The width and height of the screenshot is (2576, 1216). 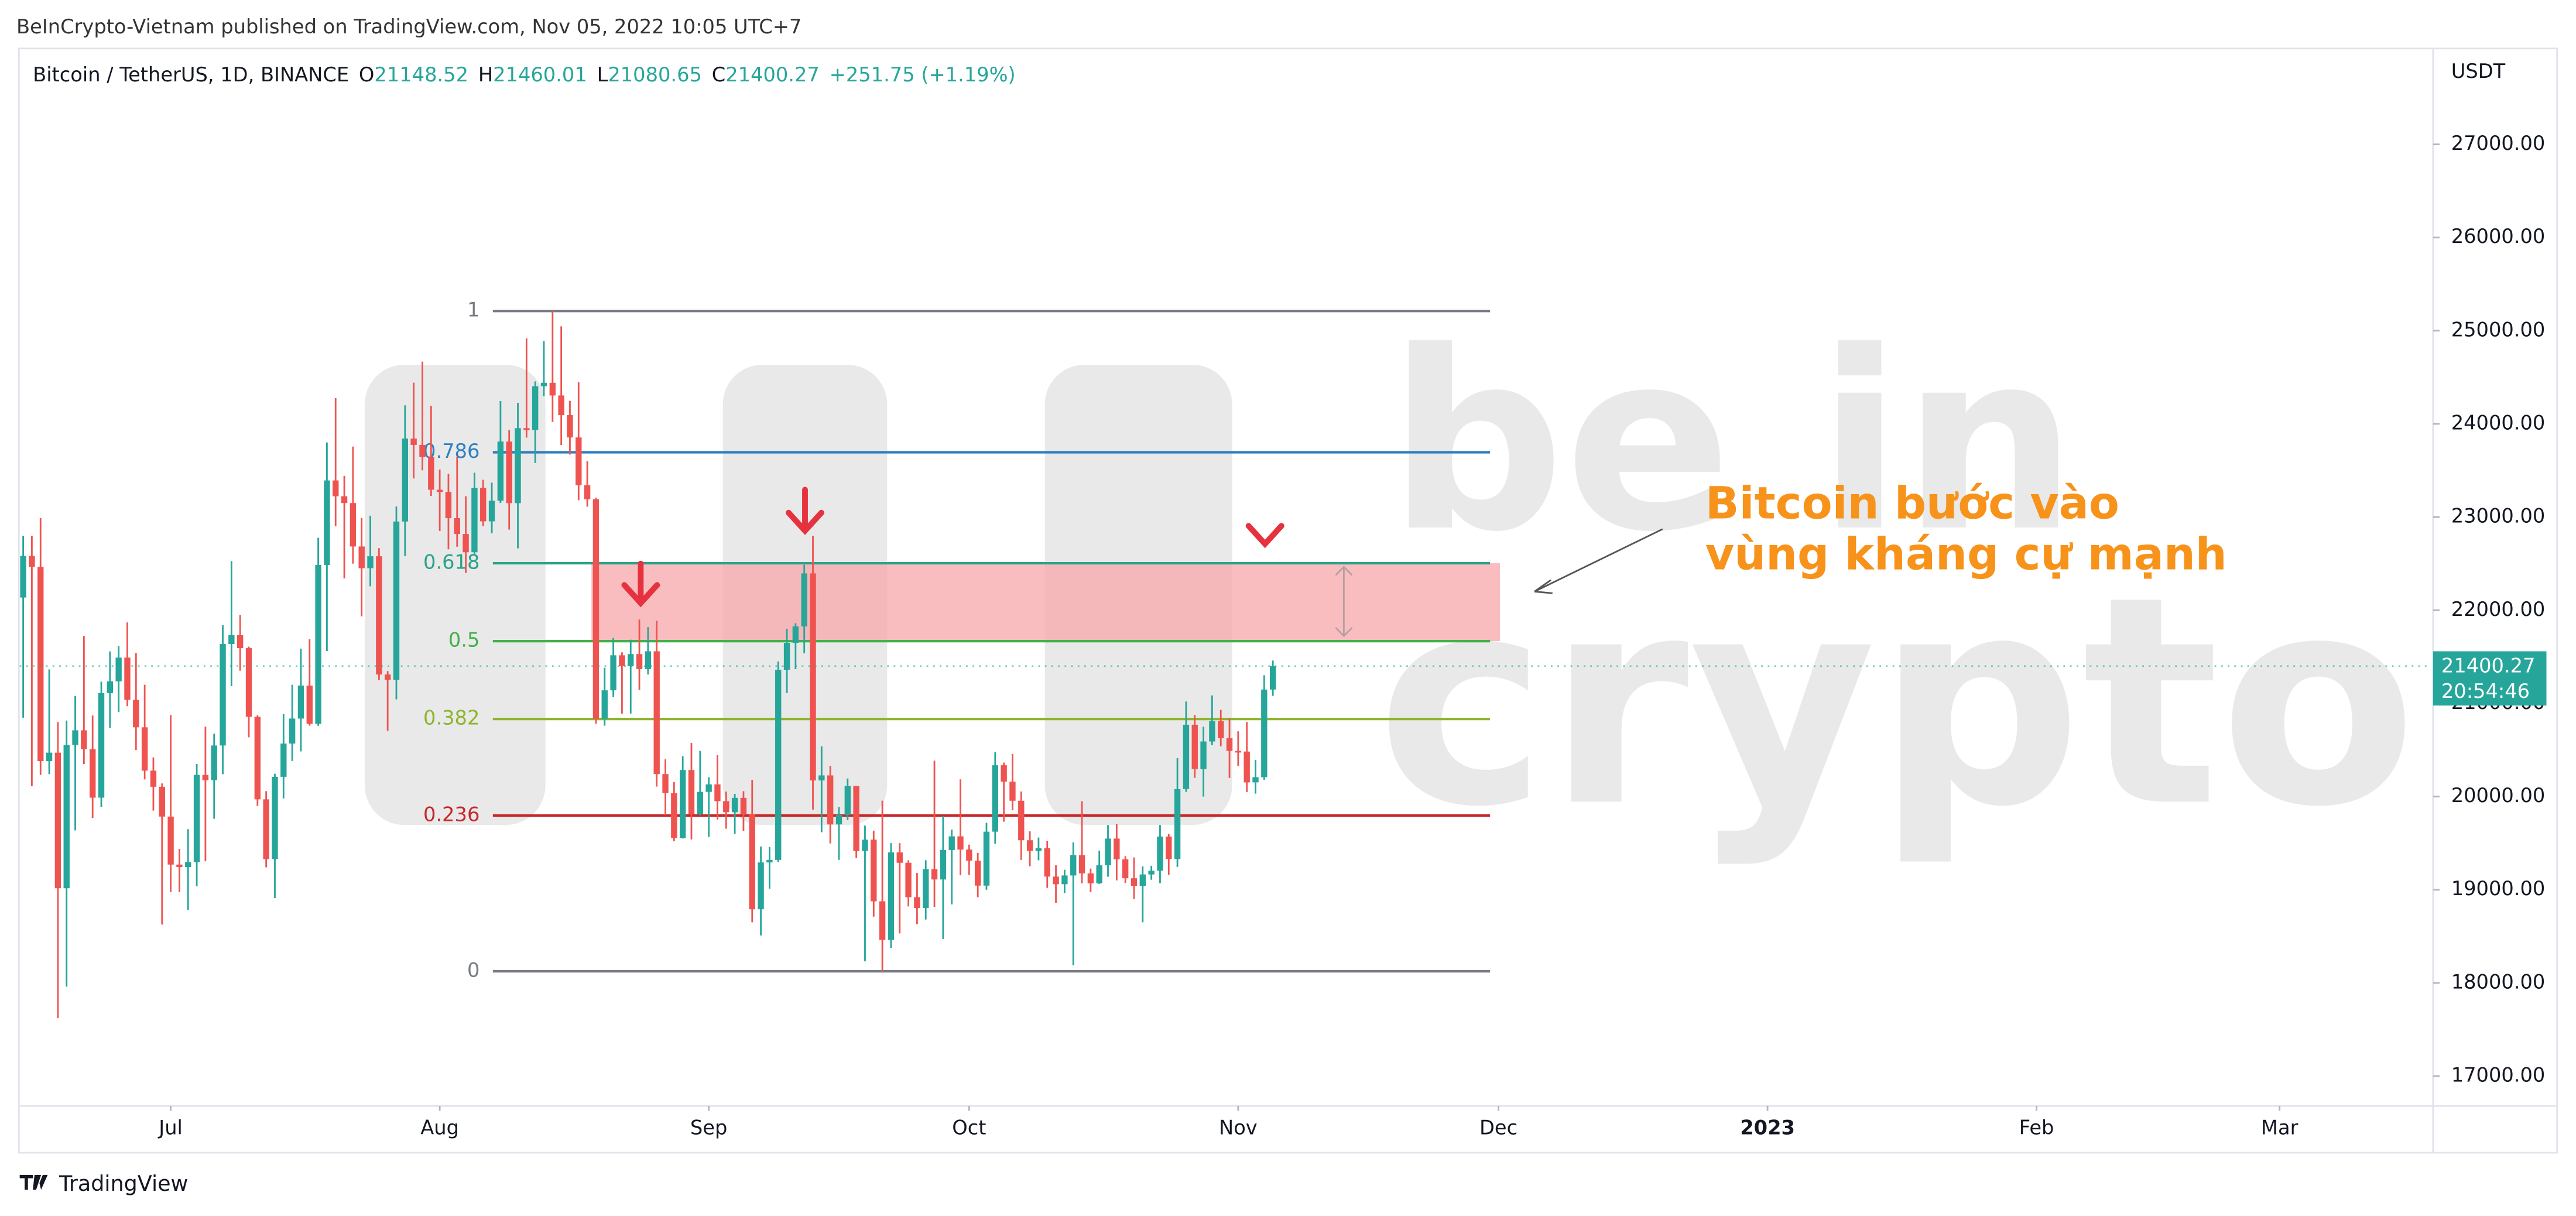 What do you see at coordinates (719, 74) in the screenshot?
I see `ohlc-prefix: C` at bounding box center [719, 74].